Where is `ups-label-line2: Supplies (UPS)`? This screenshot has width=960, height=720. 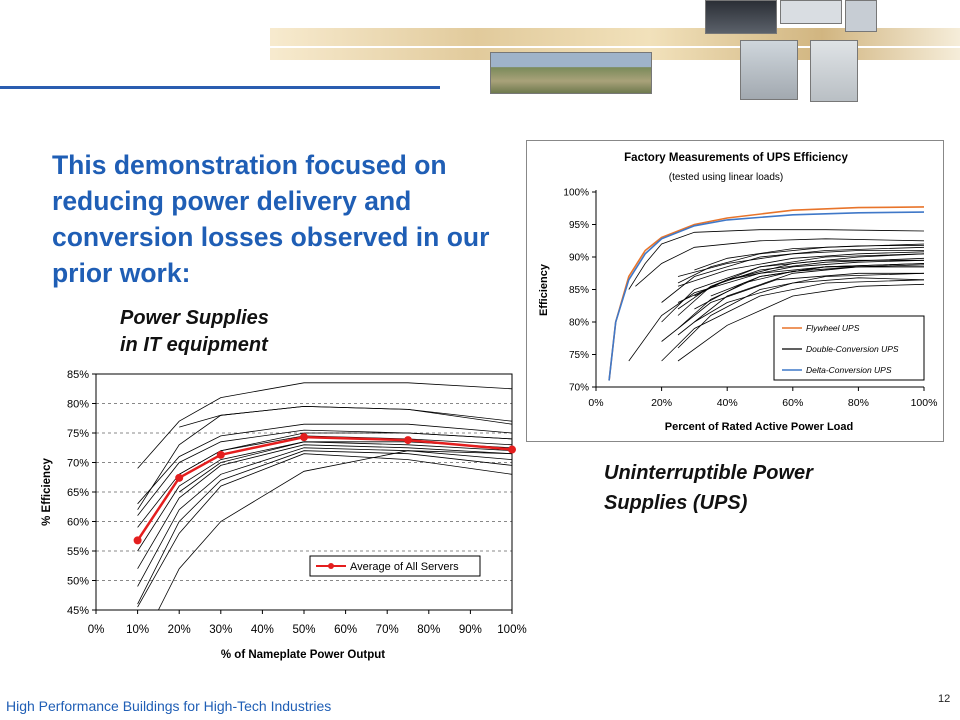 ups-label-line2: Supplies (UPS) is located at coordinates (676, 503).